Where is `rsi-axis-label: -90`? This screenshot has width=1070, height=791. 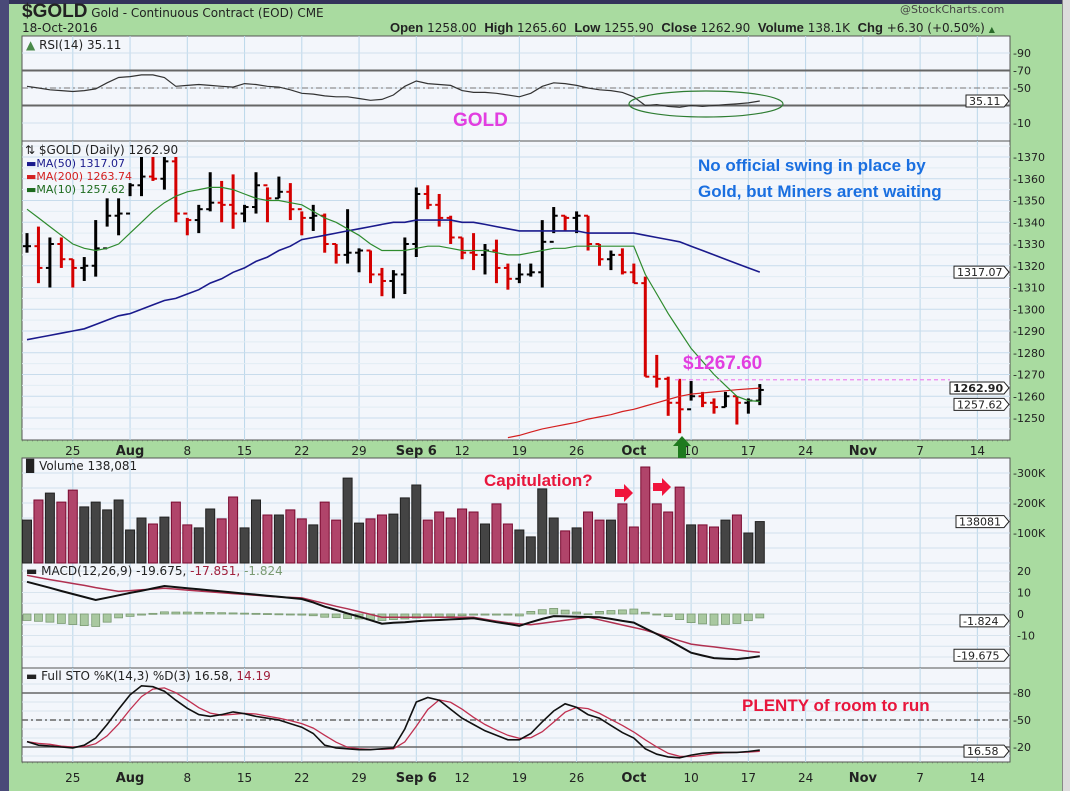 rsi-axis-label: -90 is located at coordinates (1022, 53).